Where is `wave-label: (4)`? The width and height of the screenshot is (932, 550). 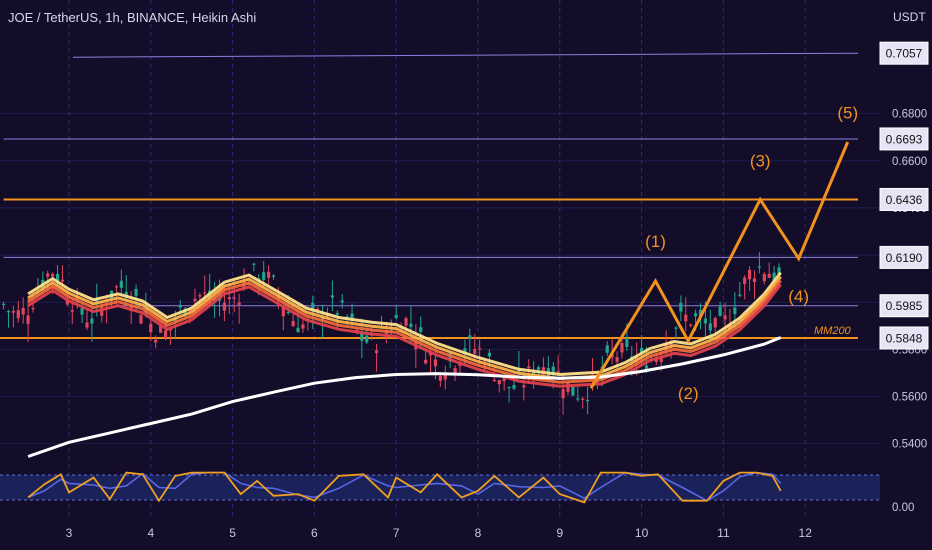
wave-label: (4) is located at coordinates (798, 296).